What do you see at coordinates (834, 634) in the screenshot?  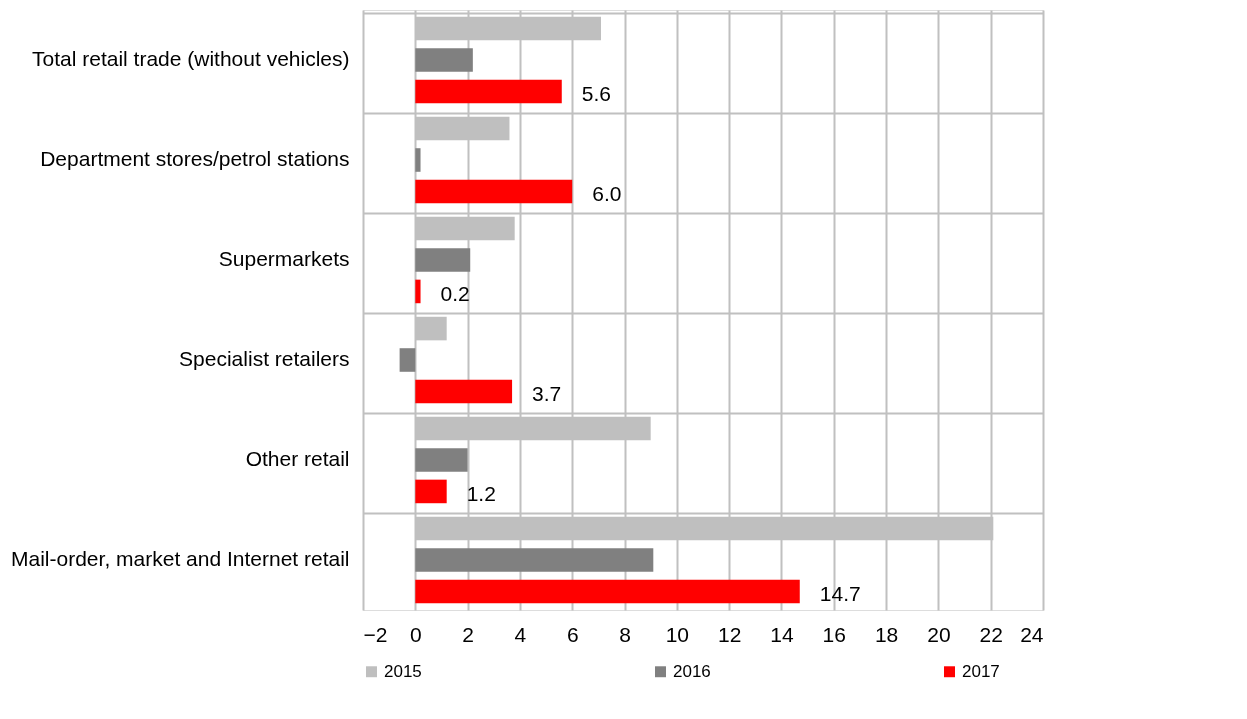 I see `x-tick-label: 16` at bounding box center [834, 634].